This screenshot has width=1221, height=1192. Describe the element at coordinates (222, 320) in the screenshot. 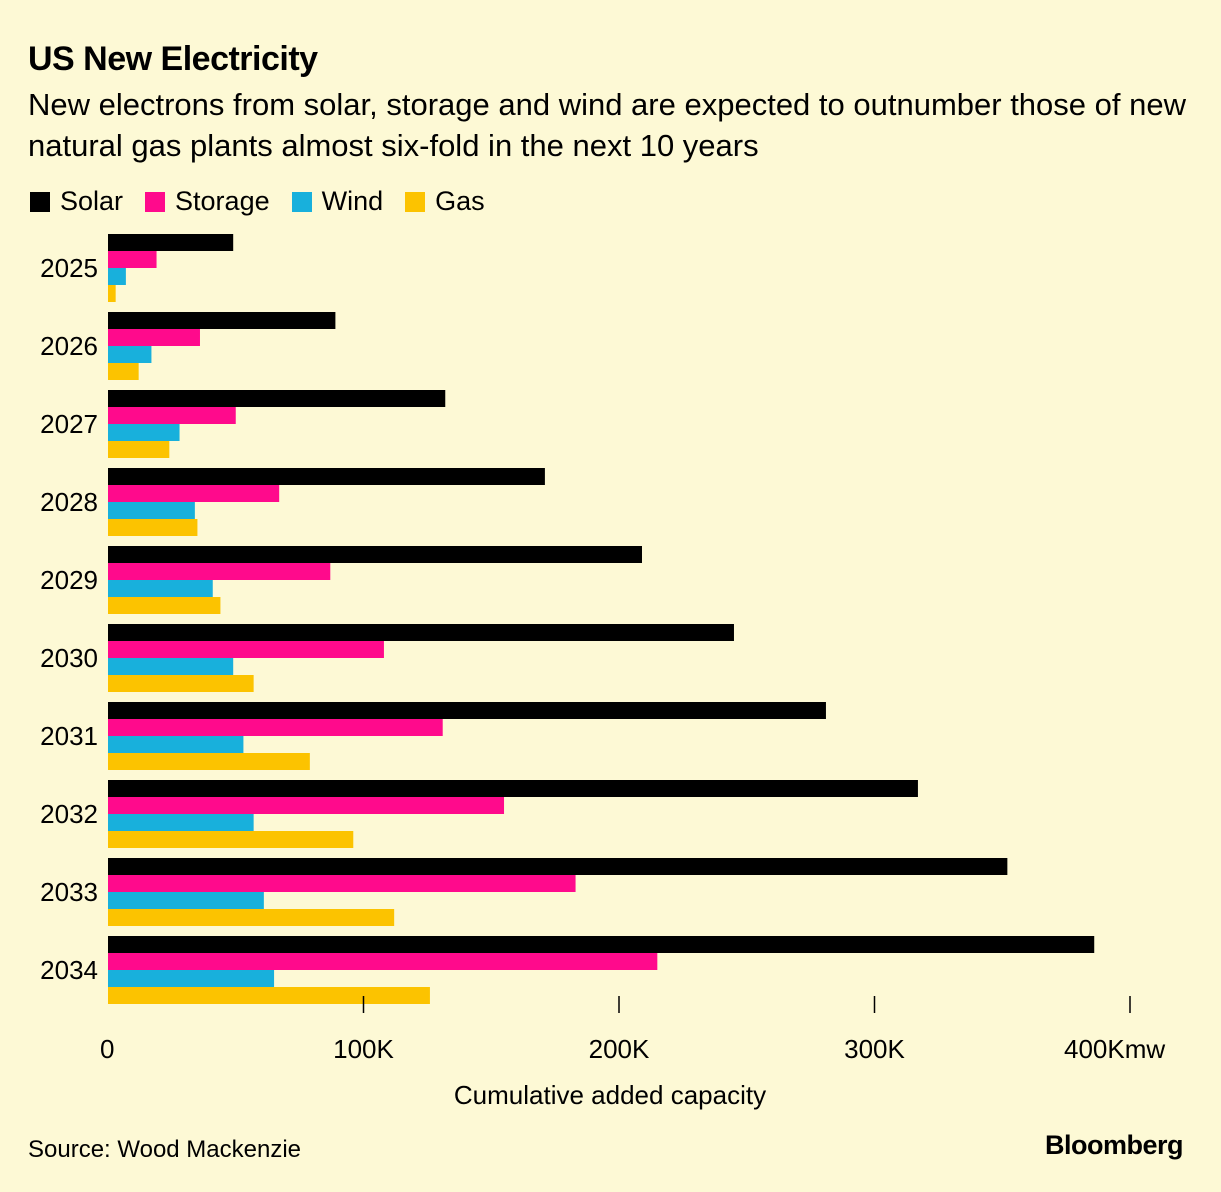

I see `bar-solar-2026` at that location.